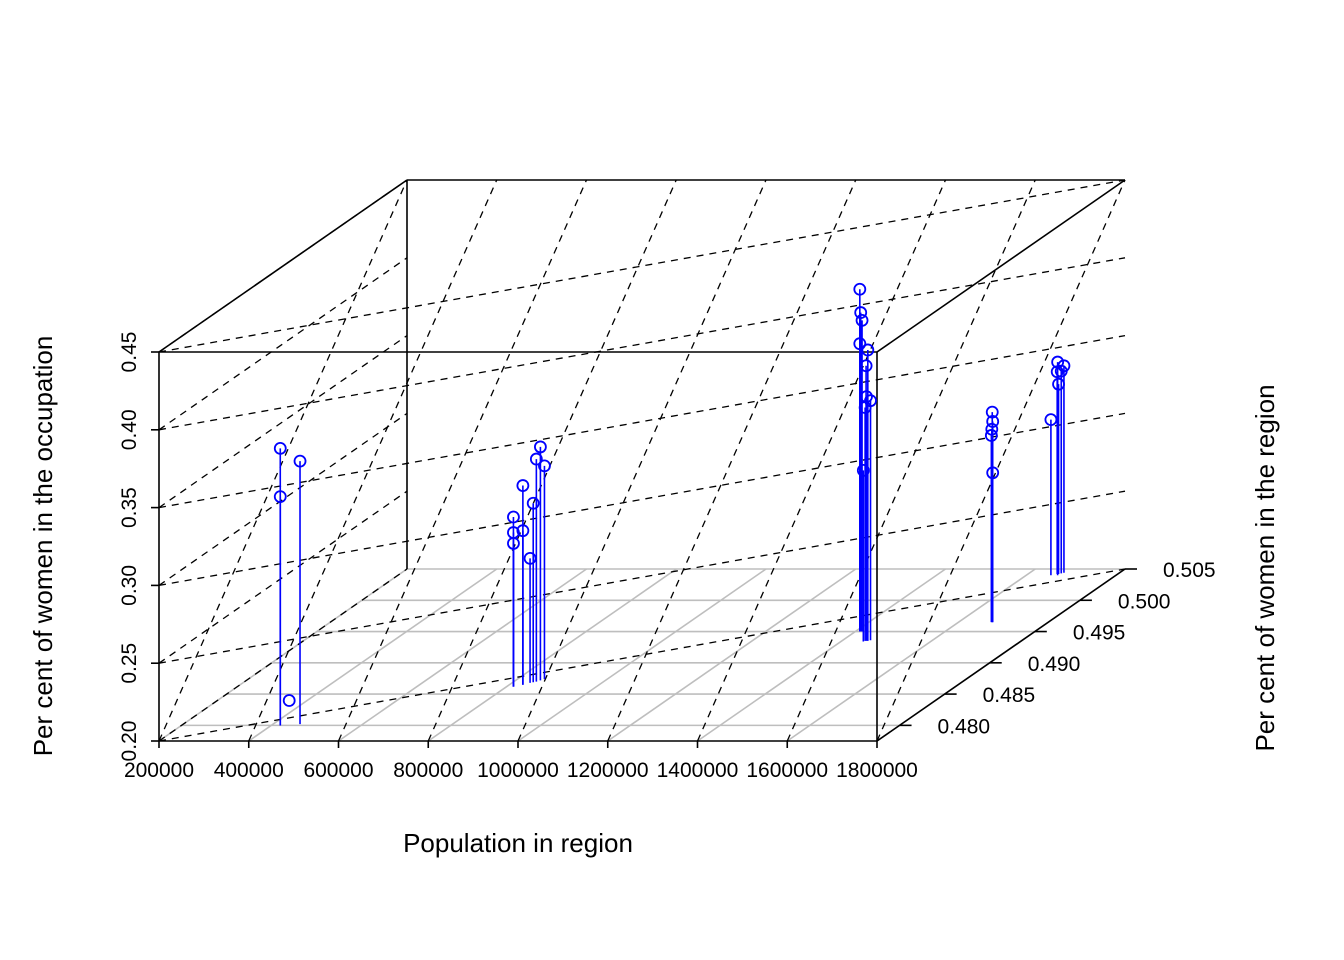 This screenshot has width=1344, height=960. I want to click on y-tick-label: 0.490, so click(1054, 664).